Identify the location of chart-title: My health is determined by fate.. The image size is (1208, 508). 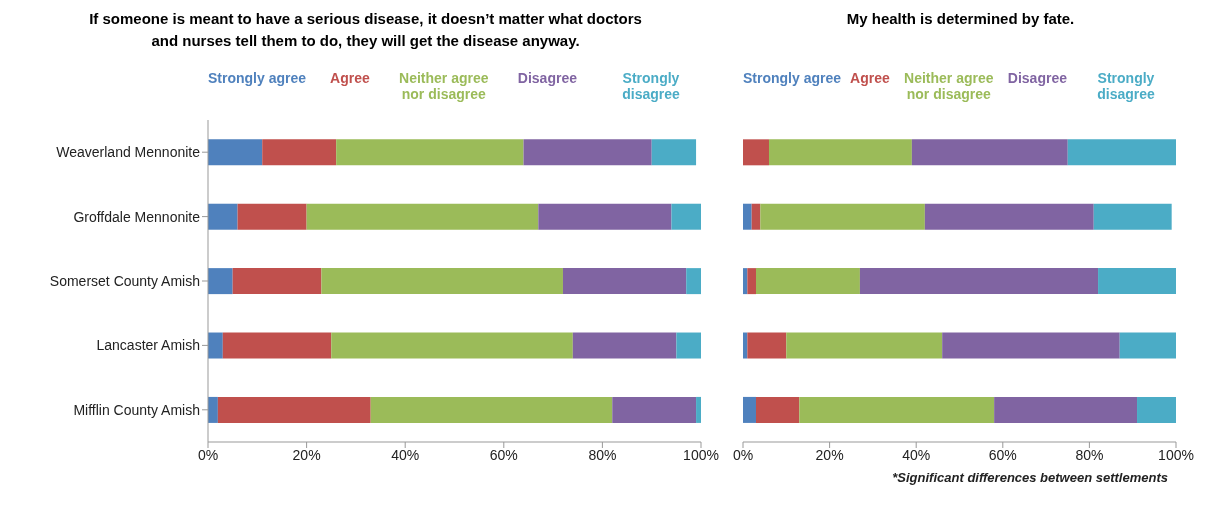
(960, 19).